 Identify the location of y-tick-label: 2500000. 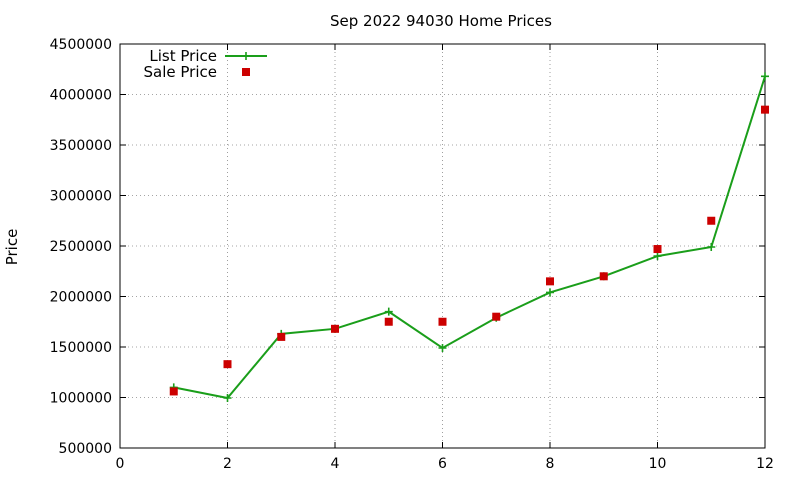
(81, 247).